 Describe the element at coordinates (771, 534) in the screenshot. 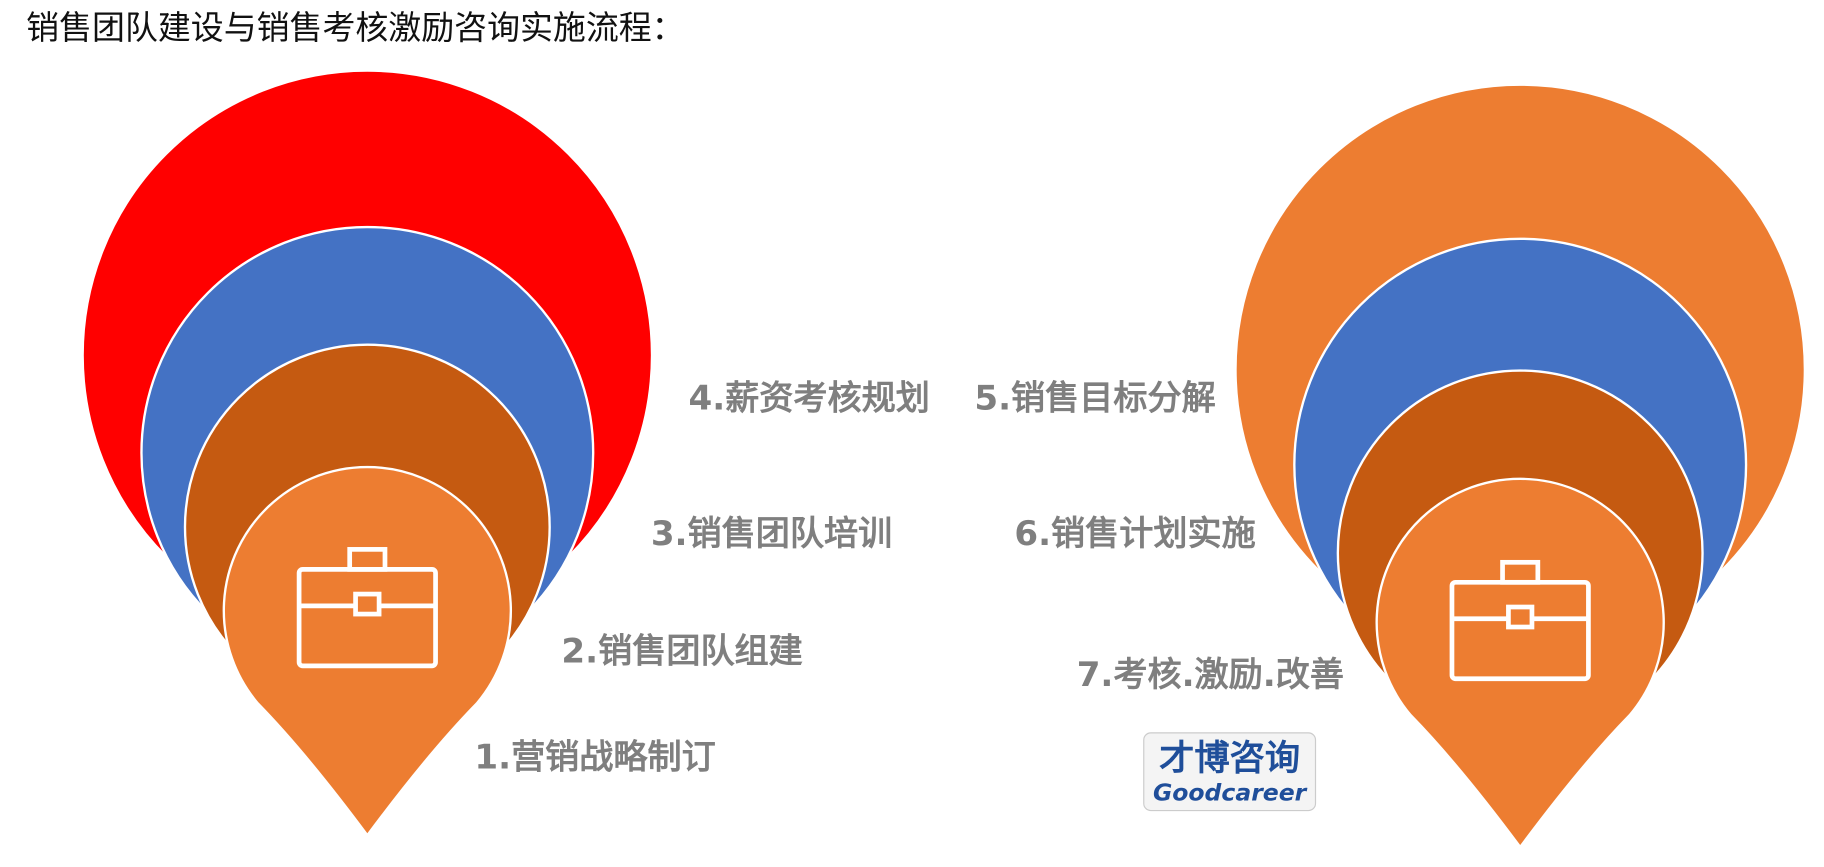

I see `step-label: 3.销售团队培训` at that location.